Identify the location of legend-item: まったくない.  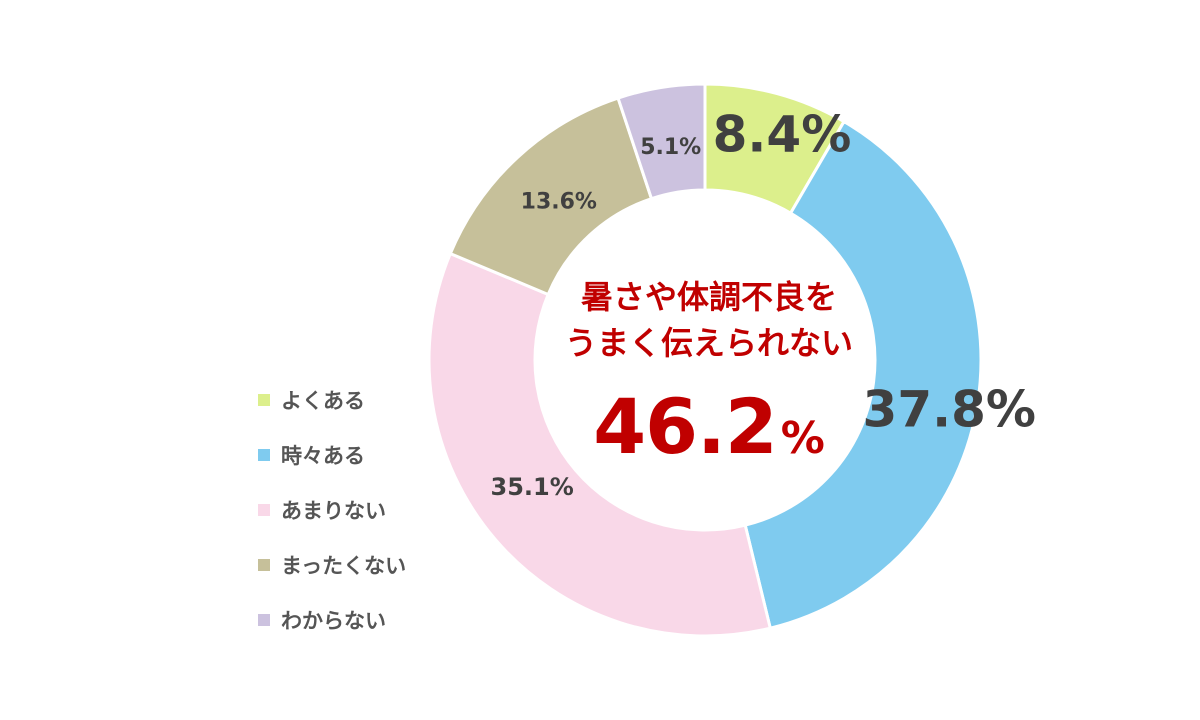
(358, 564).